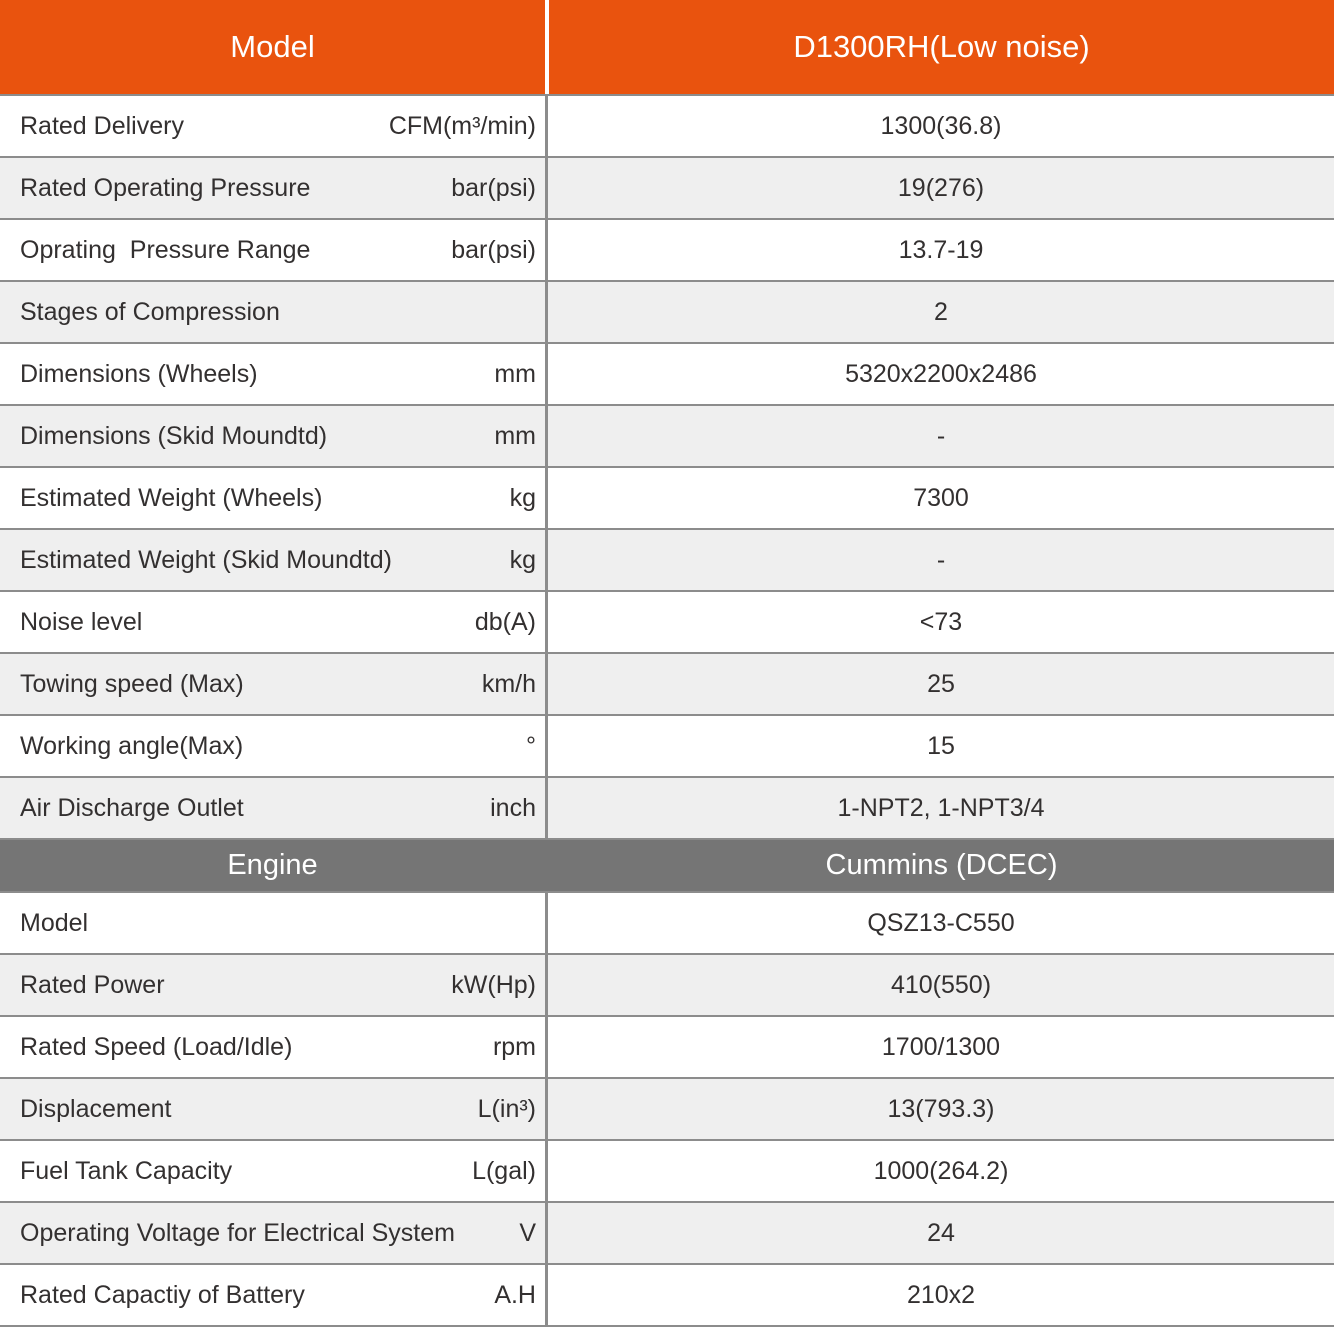  What do you see at coordinates (92, 984) in the screenshot?
I see `row-label: Rated Power` at bounding box center [92, 984].